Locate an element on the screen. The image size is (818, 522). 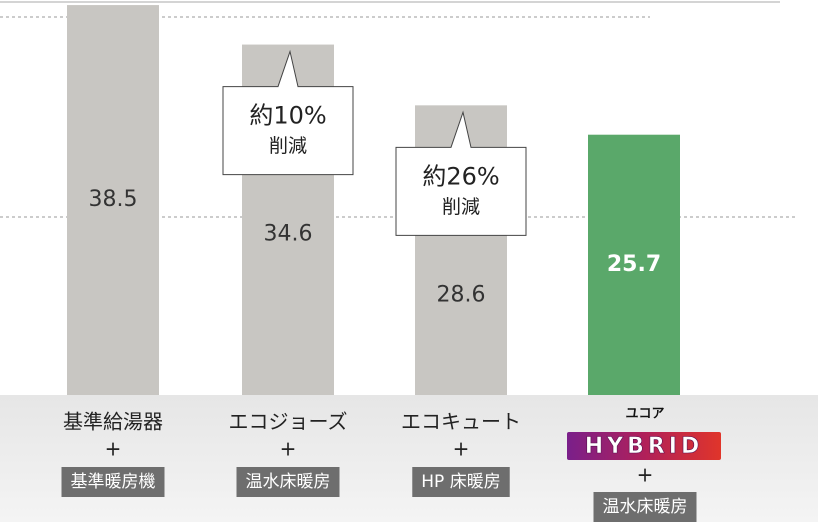
value-label: 25.7 is located at coordinates (634, 264).